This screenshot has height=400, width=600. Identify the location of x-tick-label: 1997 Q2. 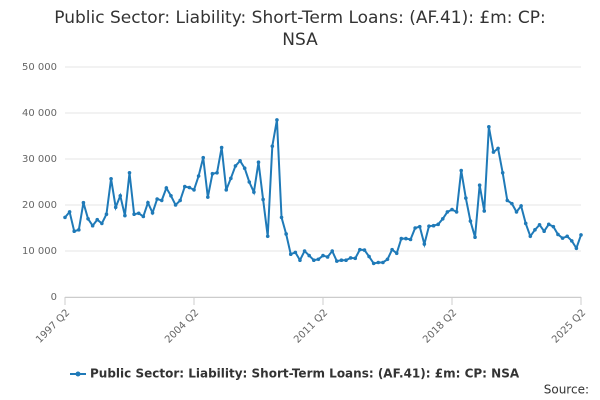
(53, 326).